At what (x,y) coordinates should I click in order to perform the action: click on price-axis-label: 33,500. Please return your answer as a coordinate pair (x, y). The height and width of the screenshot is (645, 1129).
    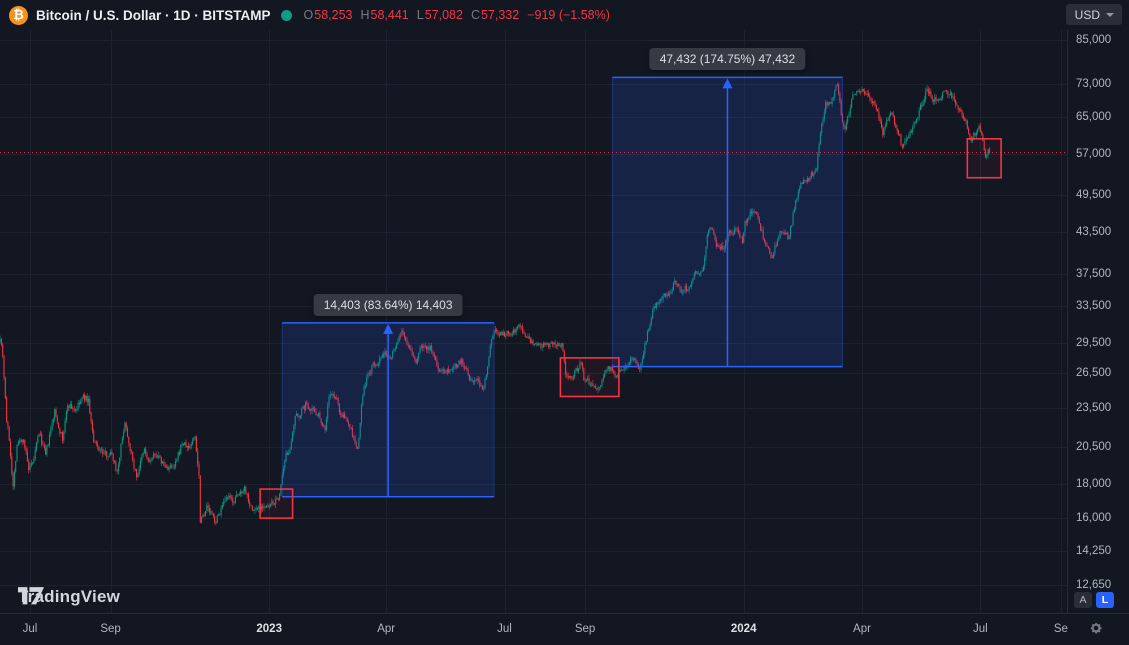
    Looking at the image, I should click on (1094, 306).